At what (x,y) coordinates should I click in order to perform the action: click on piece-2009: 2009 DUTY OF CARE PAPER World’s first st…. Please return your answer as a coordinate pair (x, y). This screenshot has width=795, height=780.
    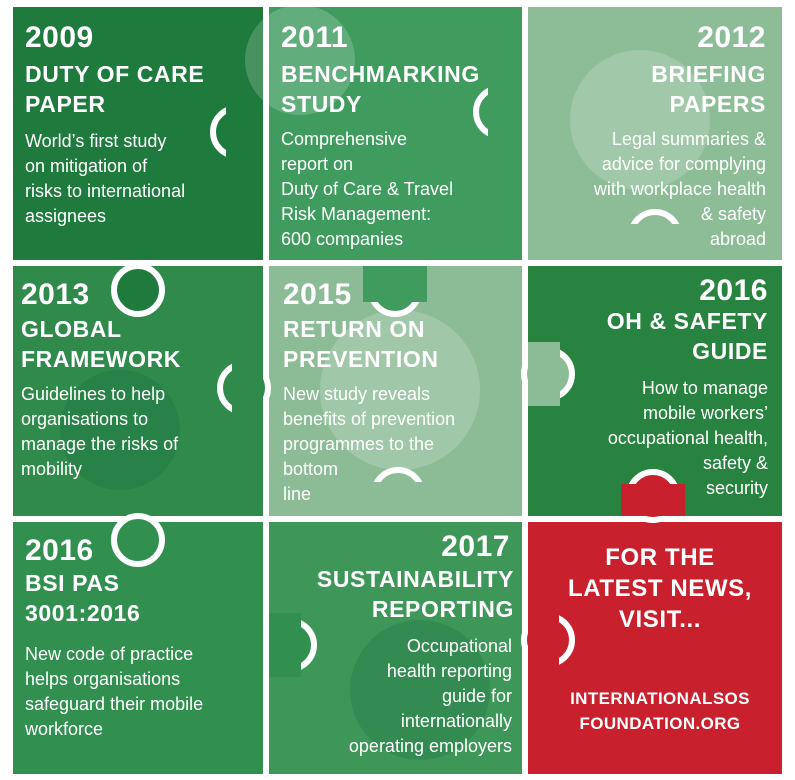
    Looking at the image, I should click on (138, 133).